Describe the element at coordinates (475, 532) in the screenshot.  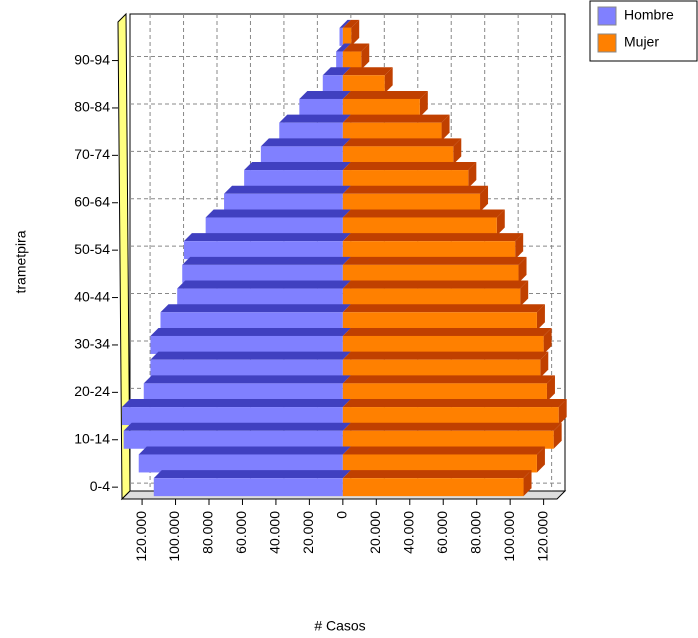
I see `x-tick-label: 80.000` at that location.